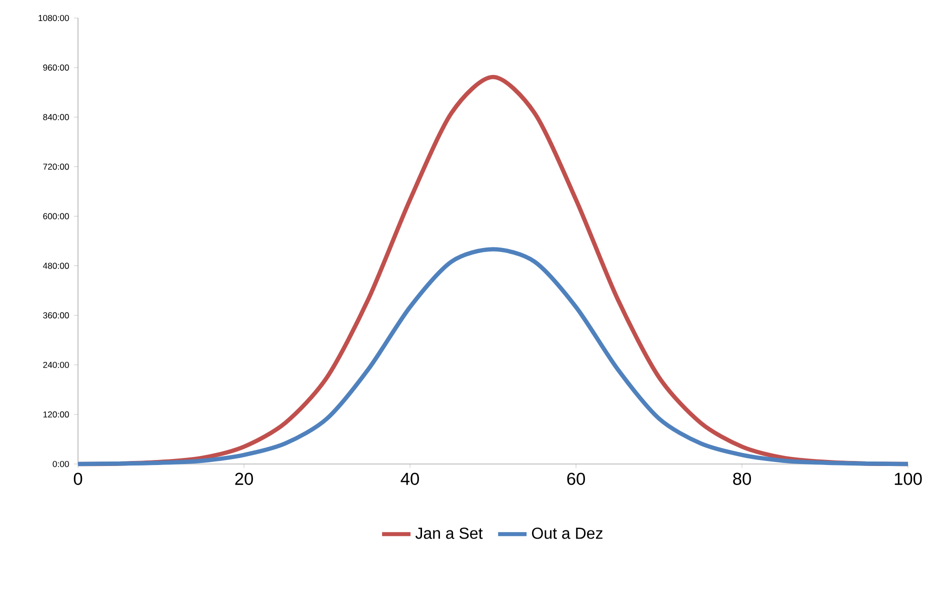 The image size is (931, 593). What do you see at coordinates (60, 464) in the screenshot?
I see `y-tick-label: 0:00` at bounding box center [60, 464].